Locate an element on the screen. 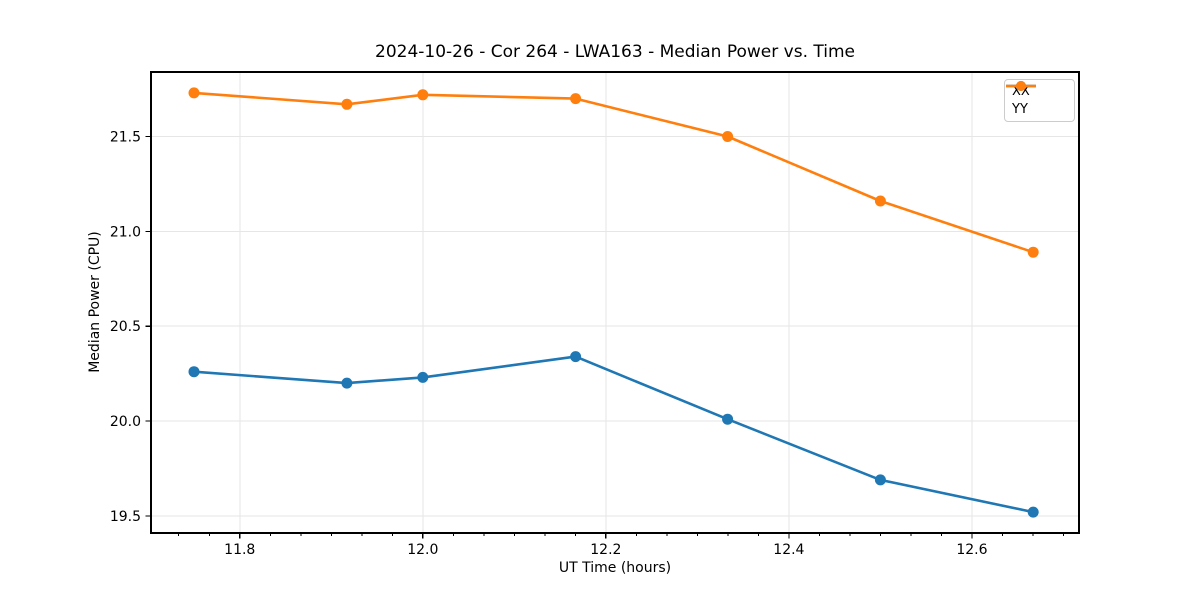 The height and width of the screenshot is (600, 1200). x-tick-label: 11.8 is located at coordinates (239, 550).